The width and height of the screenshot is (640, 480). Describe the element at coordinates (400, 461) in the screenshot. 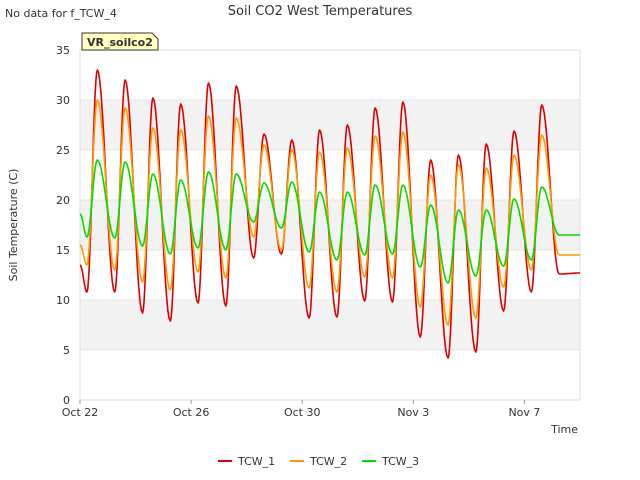

I see `legend-label: TCW_3` at that location.